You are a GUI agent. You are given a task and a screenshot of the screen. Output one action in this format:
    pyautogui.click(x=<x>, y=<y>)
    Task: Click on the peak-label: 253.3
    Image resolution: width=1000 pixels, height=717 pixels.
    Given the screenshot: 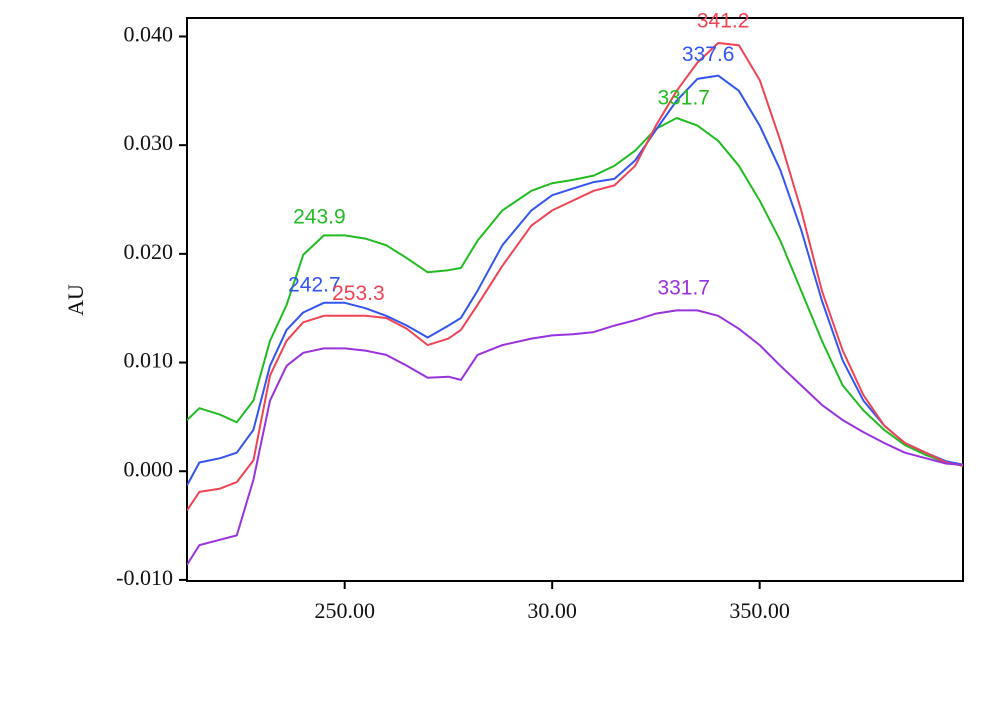 What is the action you would take?
    pyautogui.click(x=358, y=293)
    